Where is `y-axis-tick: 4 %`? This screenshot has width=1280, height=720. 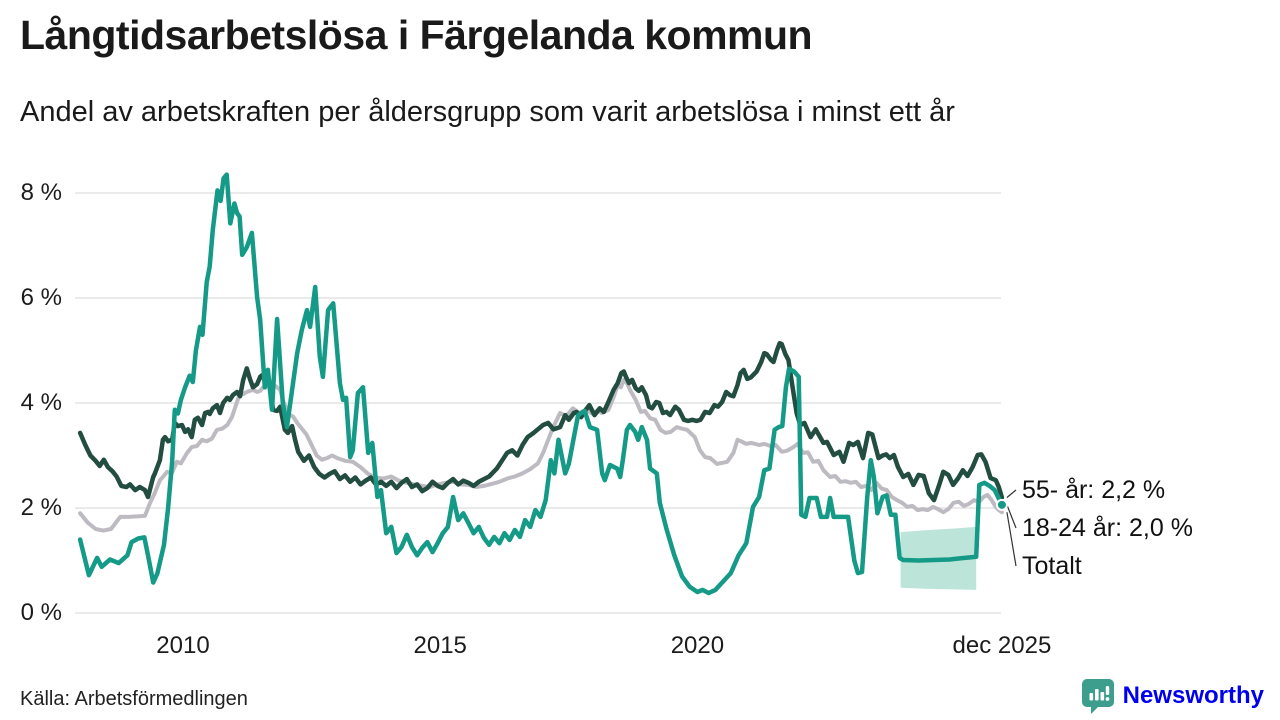
y-axis-tick: 4 % is located at coordinates (41, 402).